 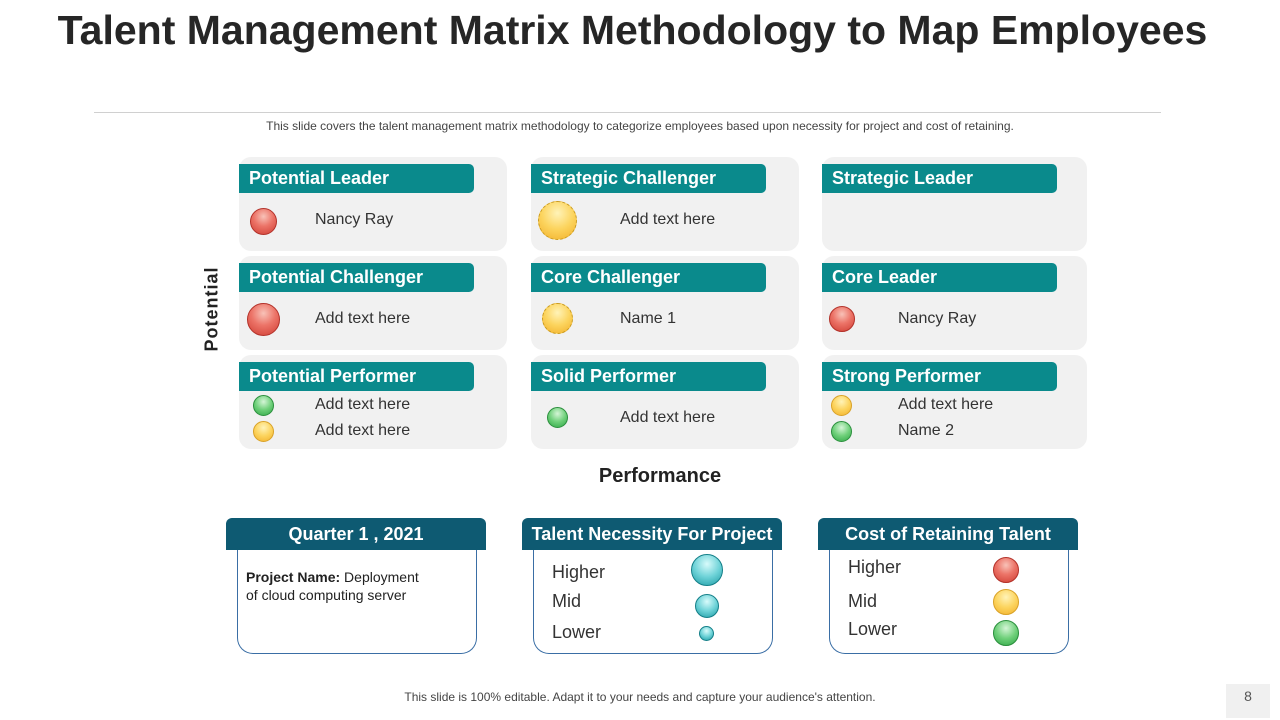 I want to click on cell-title: Core Challenger, so click(x=648, y=277).